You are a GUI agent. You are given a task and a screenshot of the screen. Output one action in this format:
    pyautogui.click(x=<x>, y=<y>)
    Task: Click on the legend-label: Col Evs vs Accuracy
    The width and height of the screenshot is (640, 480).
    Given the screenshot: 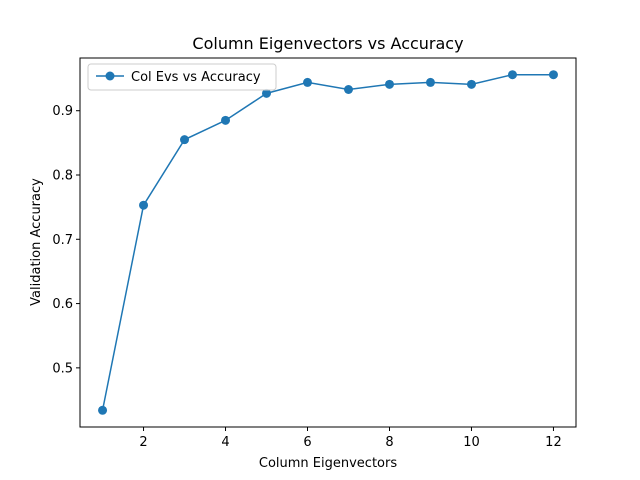 What is the action you would take?
    pyautogui.click(x=196, y=77)
    